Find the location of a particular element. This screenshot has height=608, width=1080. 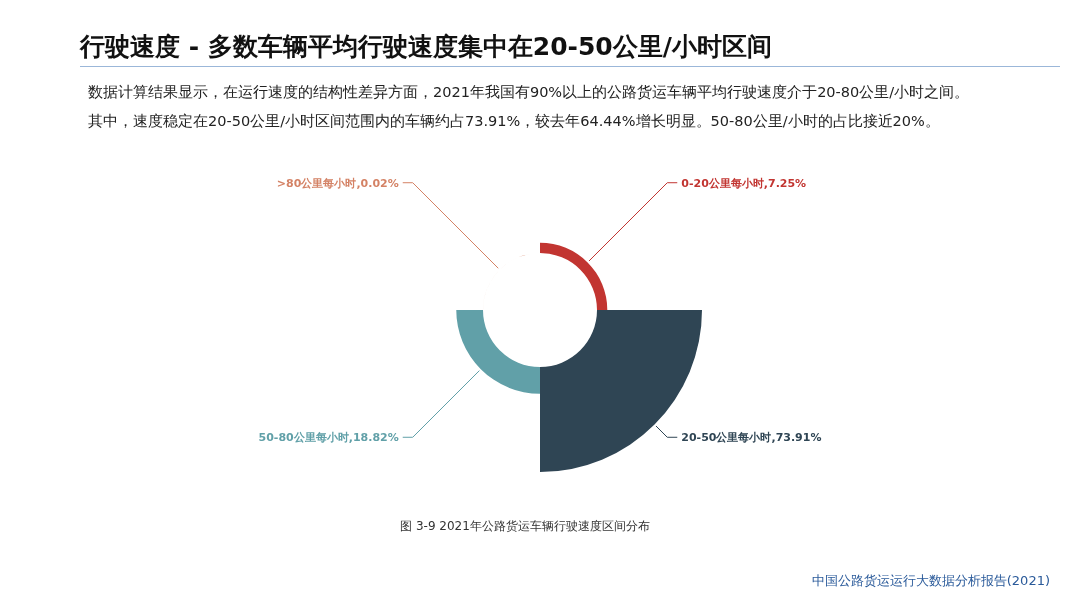

text: 中国公路货运运行大数据分析报告(2021) is located at coordinates (930, 581).